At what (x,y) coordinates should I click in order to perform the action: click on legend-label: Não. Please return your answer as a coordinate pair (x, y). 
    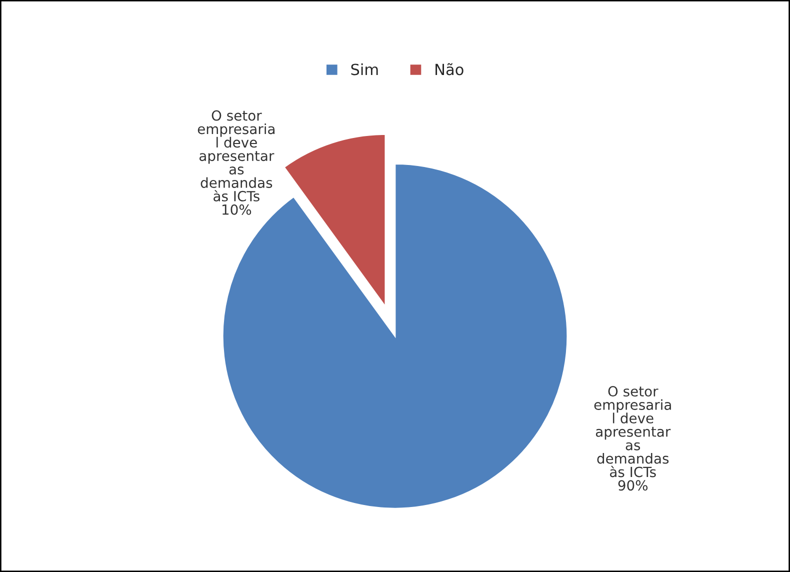
    Looking at the image, I should click on (450, 69).